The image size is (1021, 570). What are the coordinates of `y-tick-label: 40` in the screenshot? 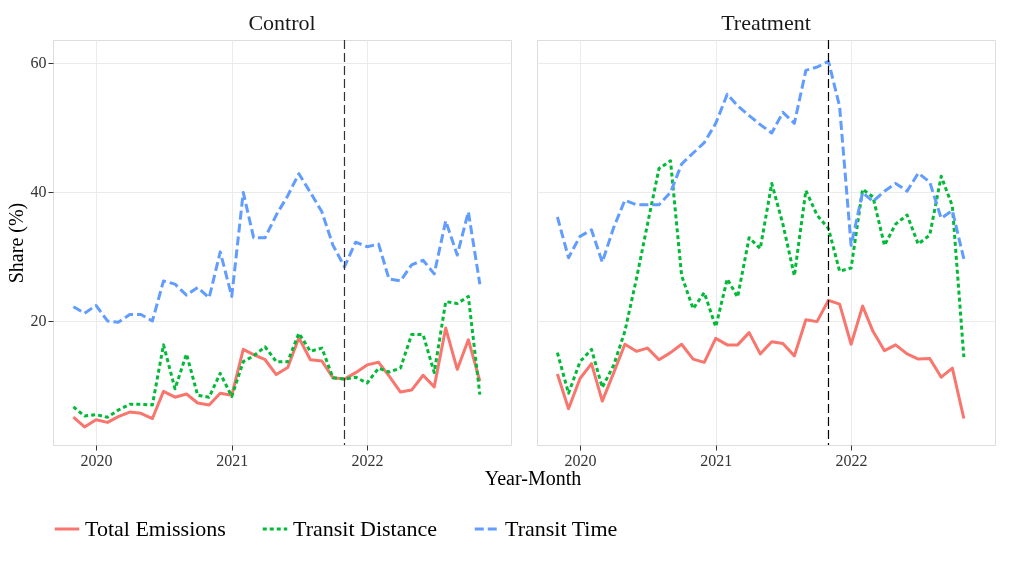 It's located at (38, 192).